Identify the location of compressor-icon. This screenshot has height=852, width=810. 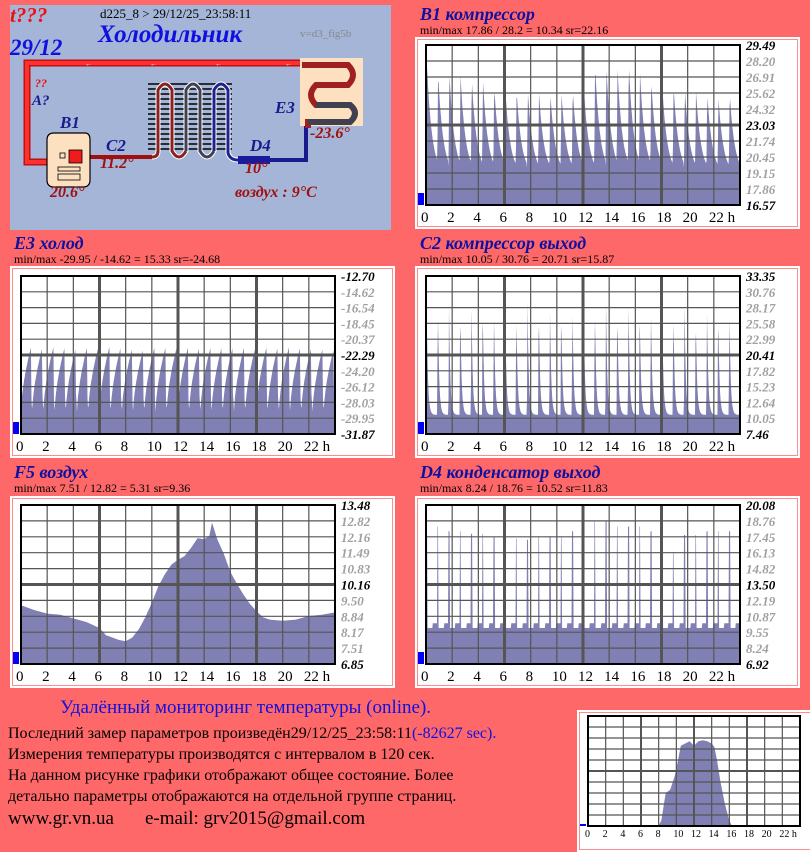
(68, 160).